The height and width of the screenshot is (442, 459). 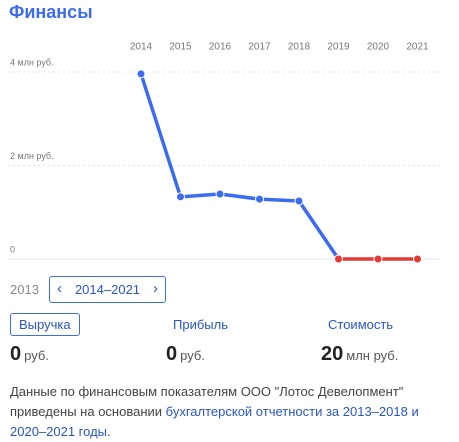 What do you see at coordinates (155, 288) in the screenshot?
I see `next-arrow: ›` at bounding box center [155, 288].